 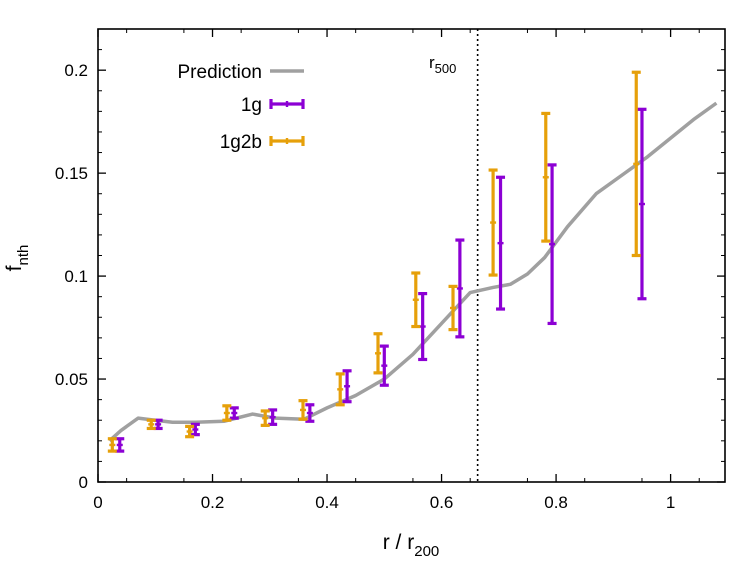 I want to click on y-axis-title: fnth, so click(x=17, y=258).